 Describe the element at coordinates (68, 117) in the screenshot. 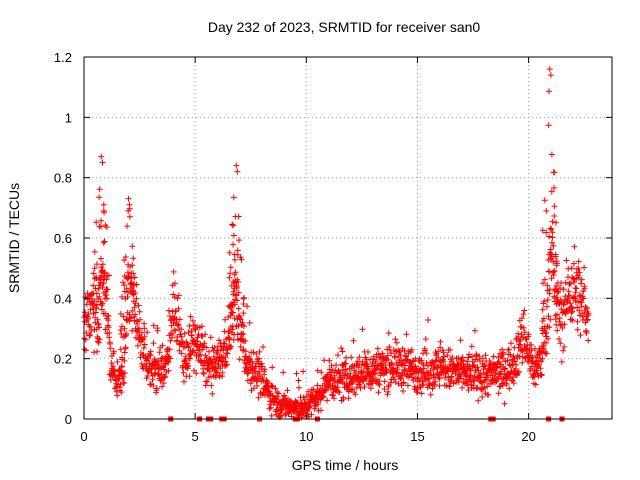

I see `y-tick-label: 1` at that location.